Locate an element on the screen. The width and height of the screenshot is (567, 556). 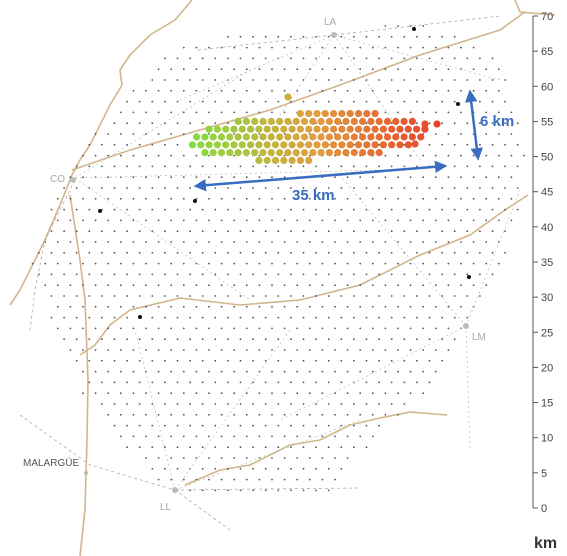
length-arrow is located at coordinates (320, 176).